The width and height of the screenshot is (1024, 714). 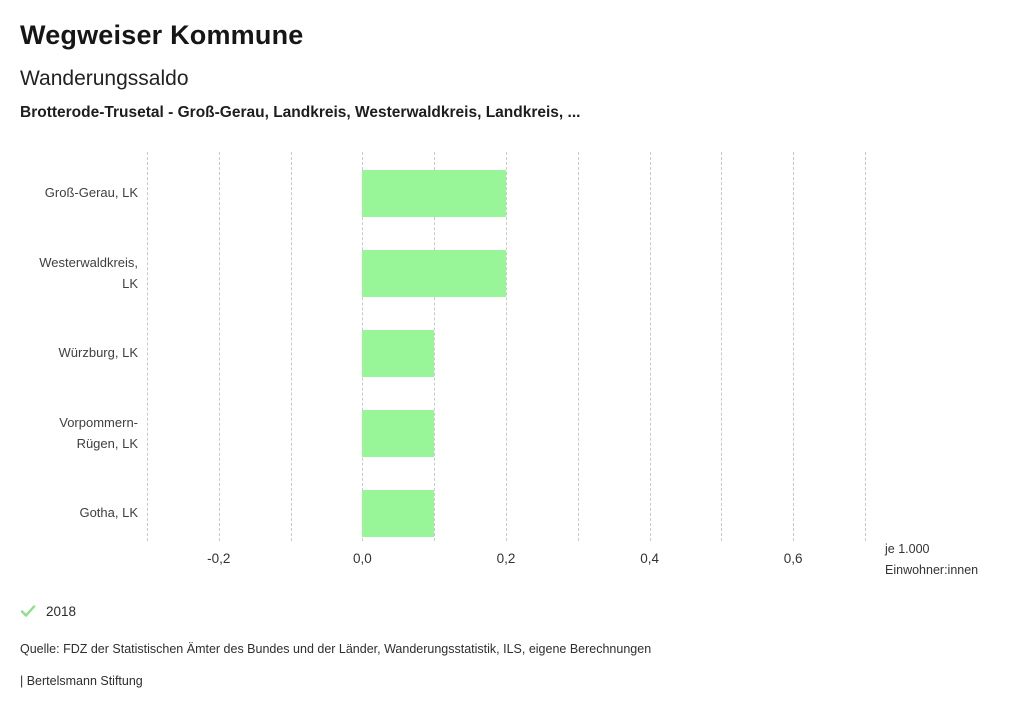 I want to click on bar-Würzburg, LK, so click(x=398, y=353).